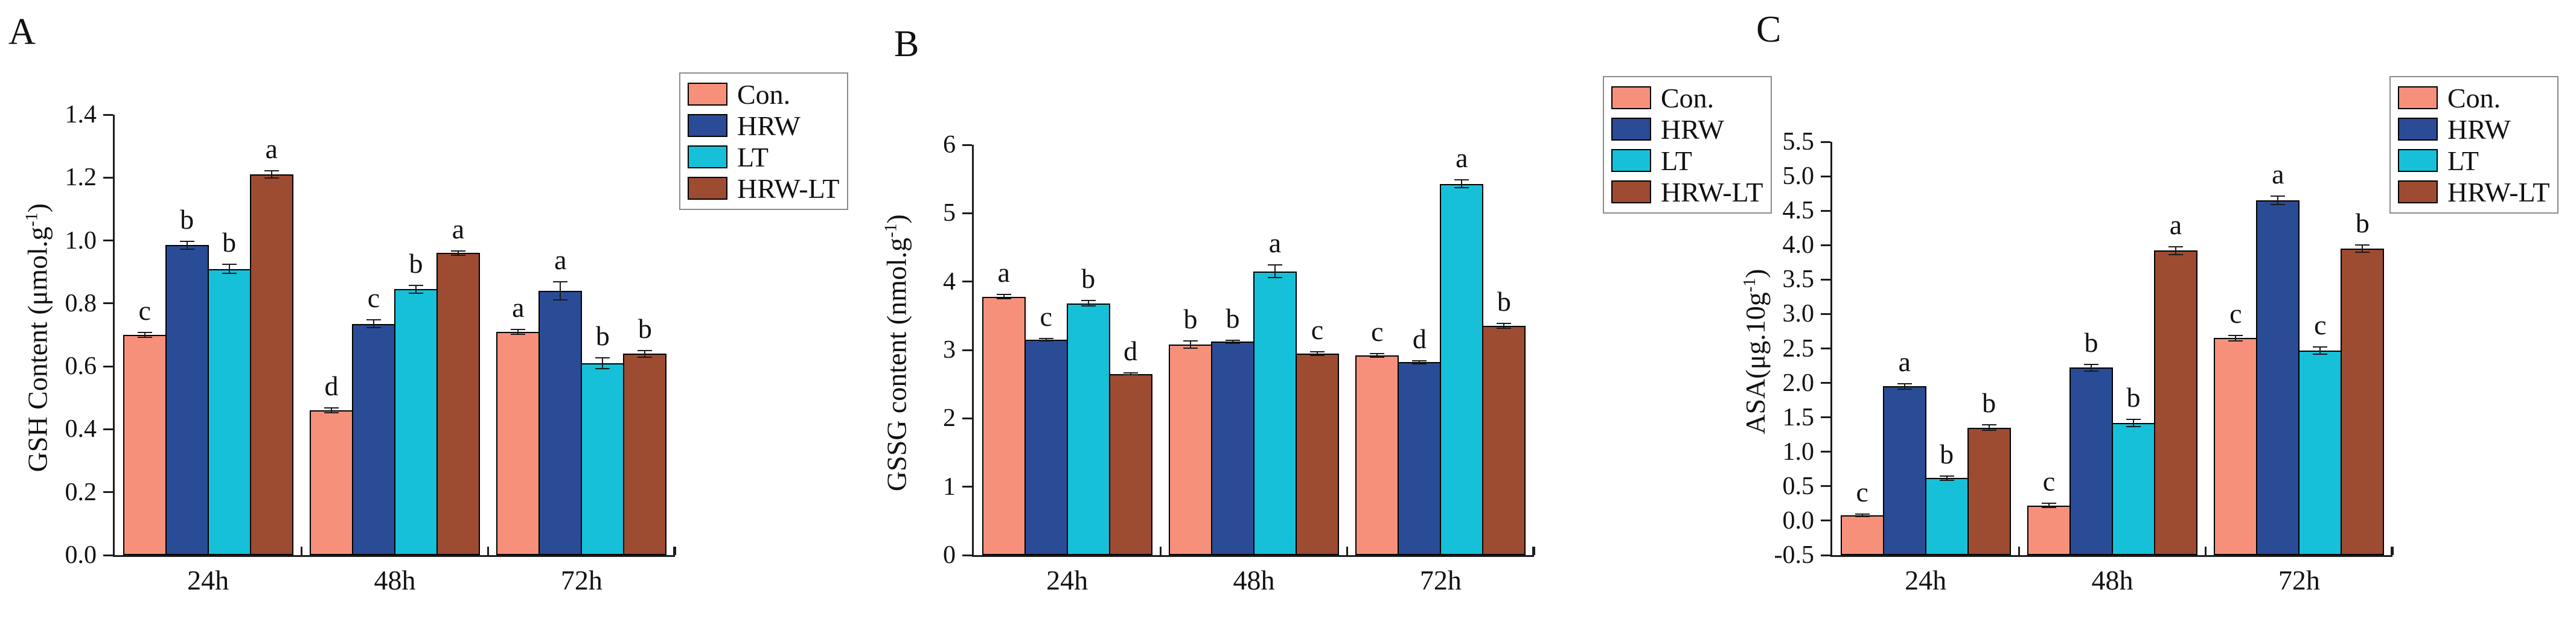 Image resolution: width=2576 pixels, height=639 pixels. What do you see at coordinates (602, 335) in the screenshot?
I see `sig-letter-lt-72h: b` at bounding box center [602, 335].